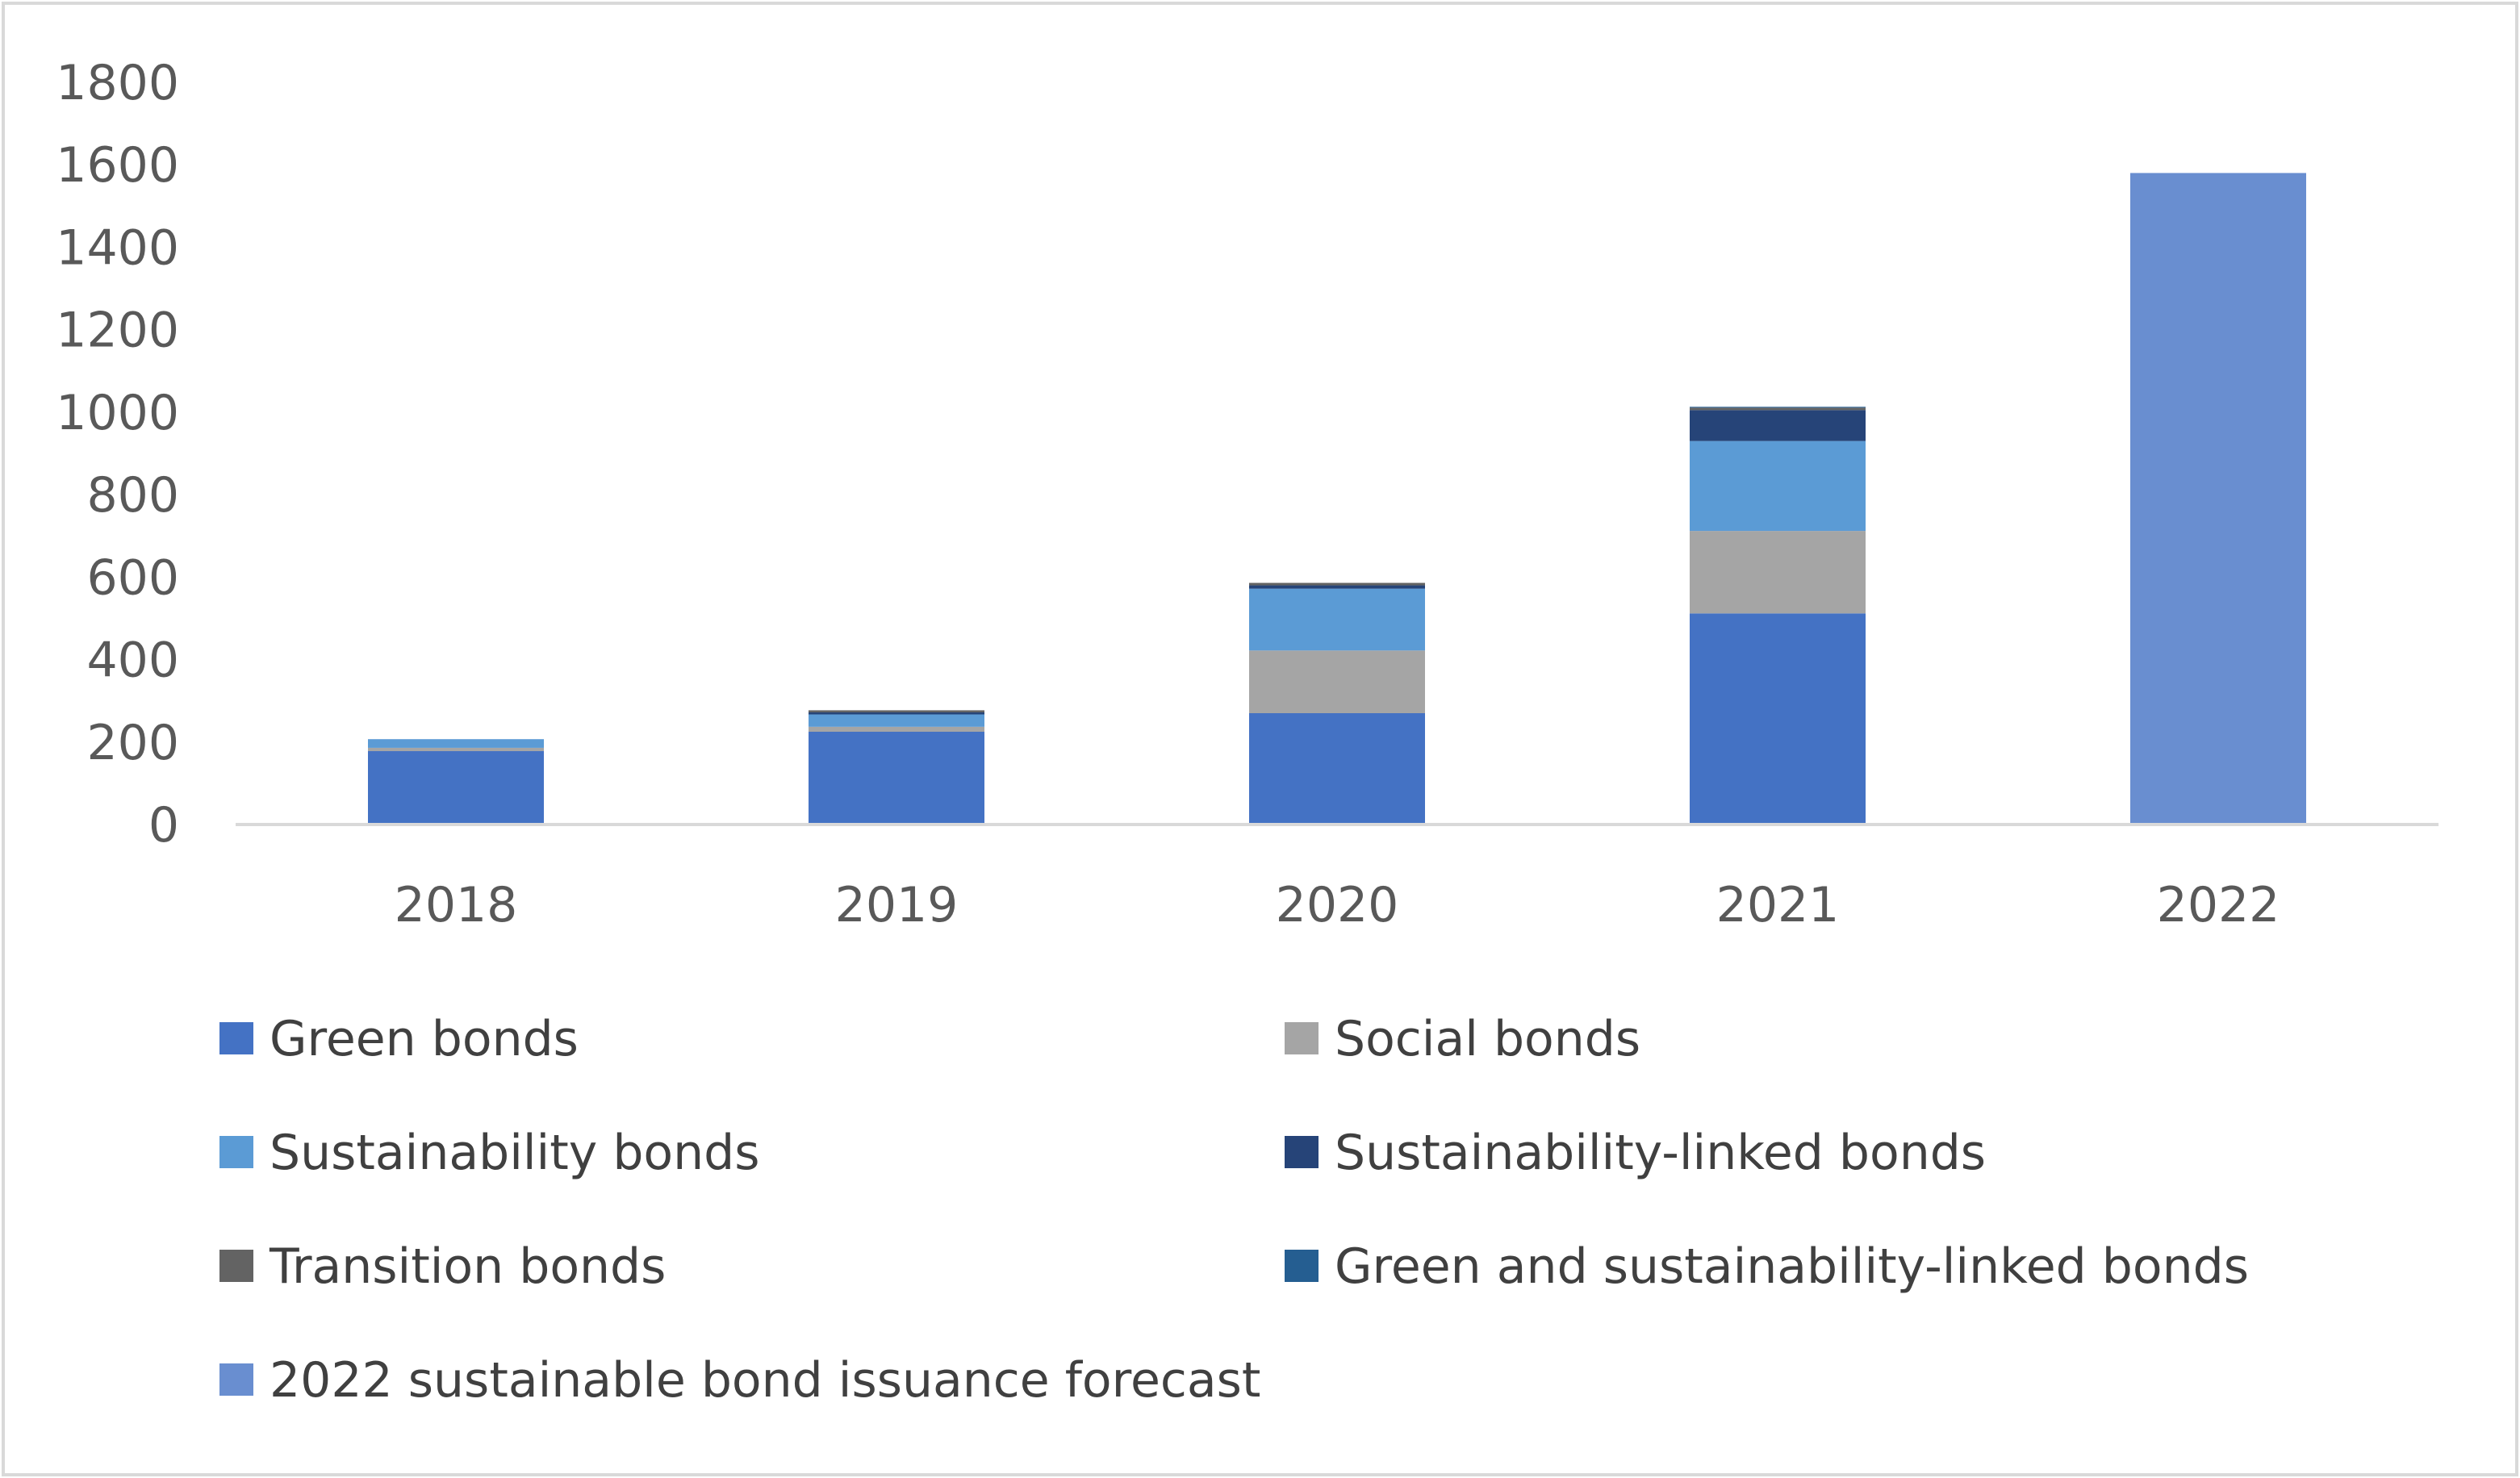  I want to click on bar-2019-sustainability-bonds, so click(896, 720).